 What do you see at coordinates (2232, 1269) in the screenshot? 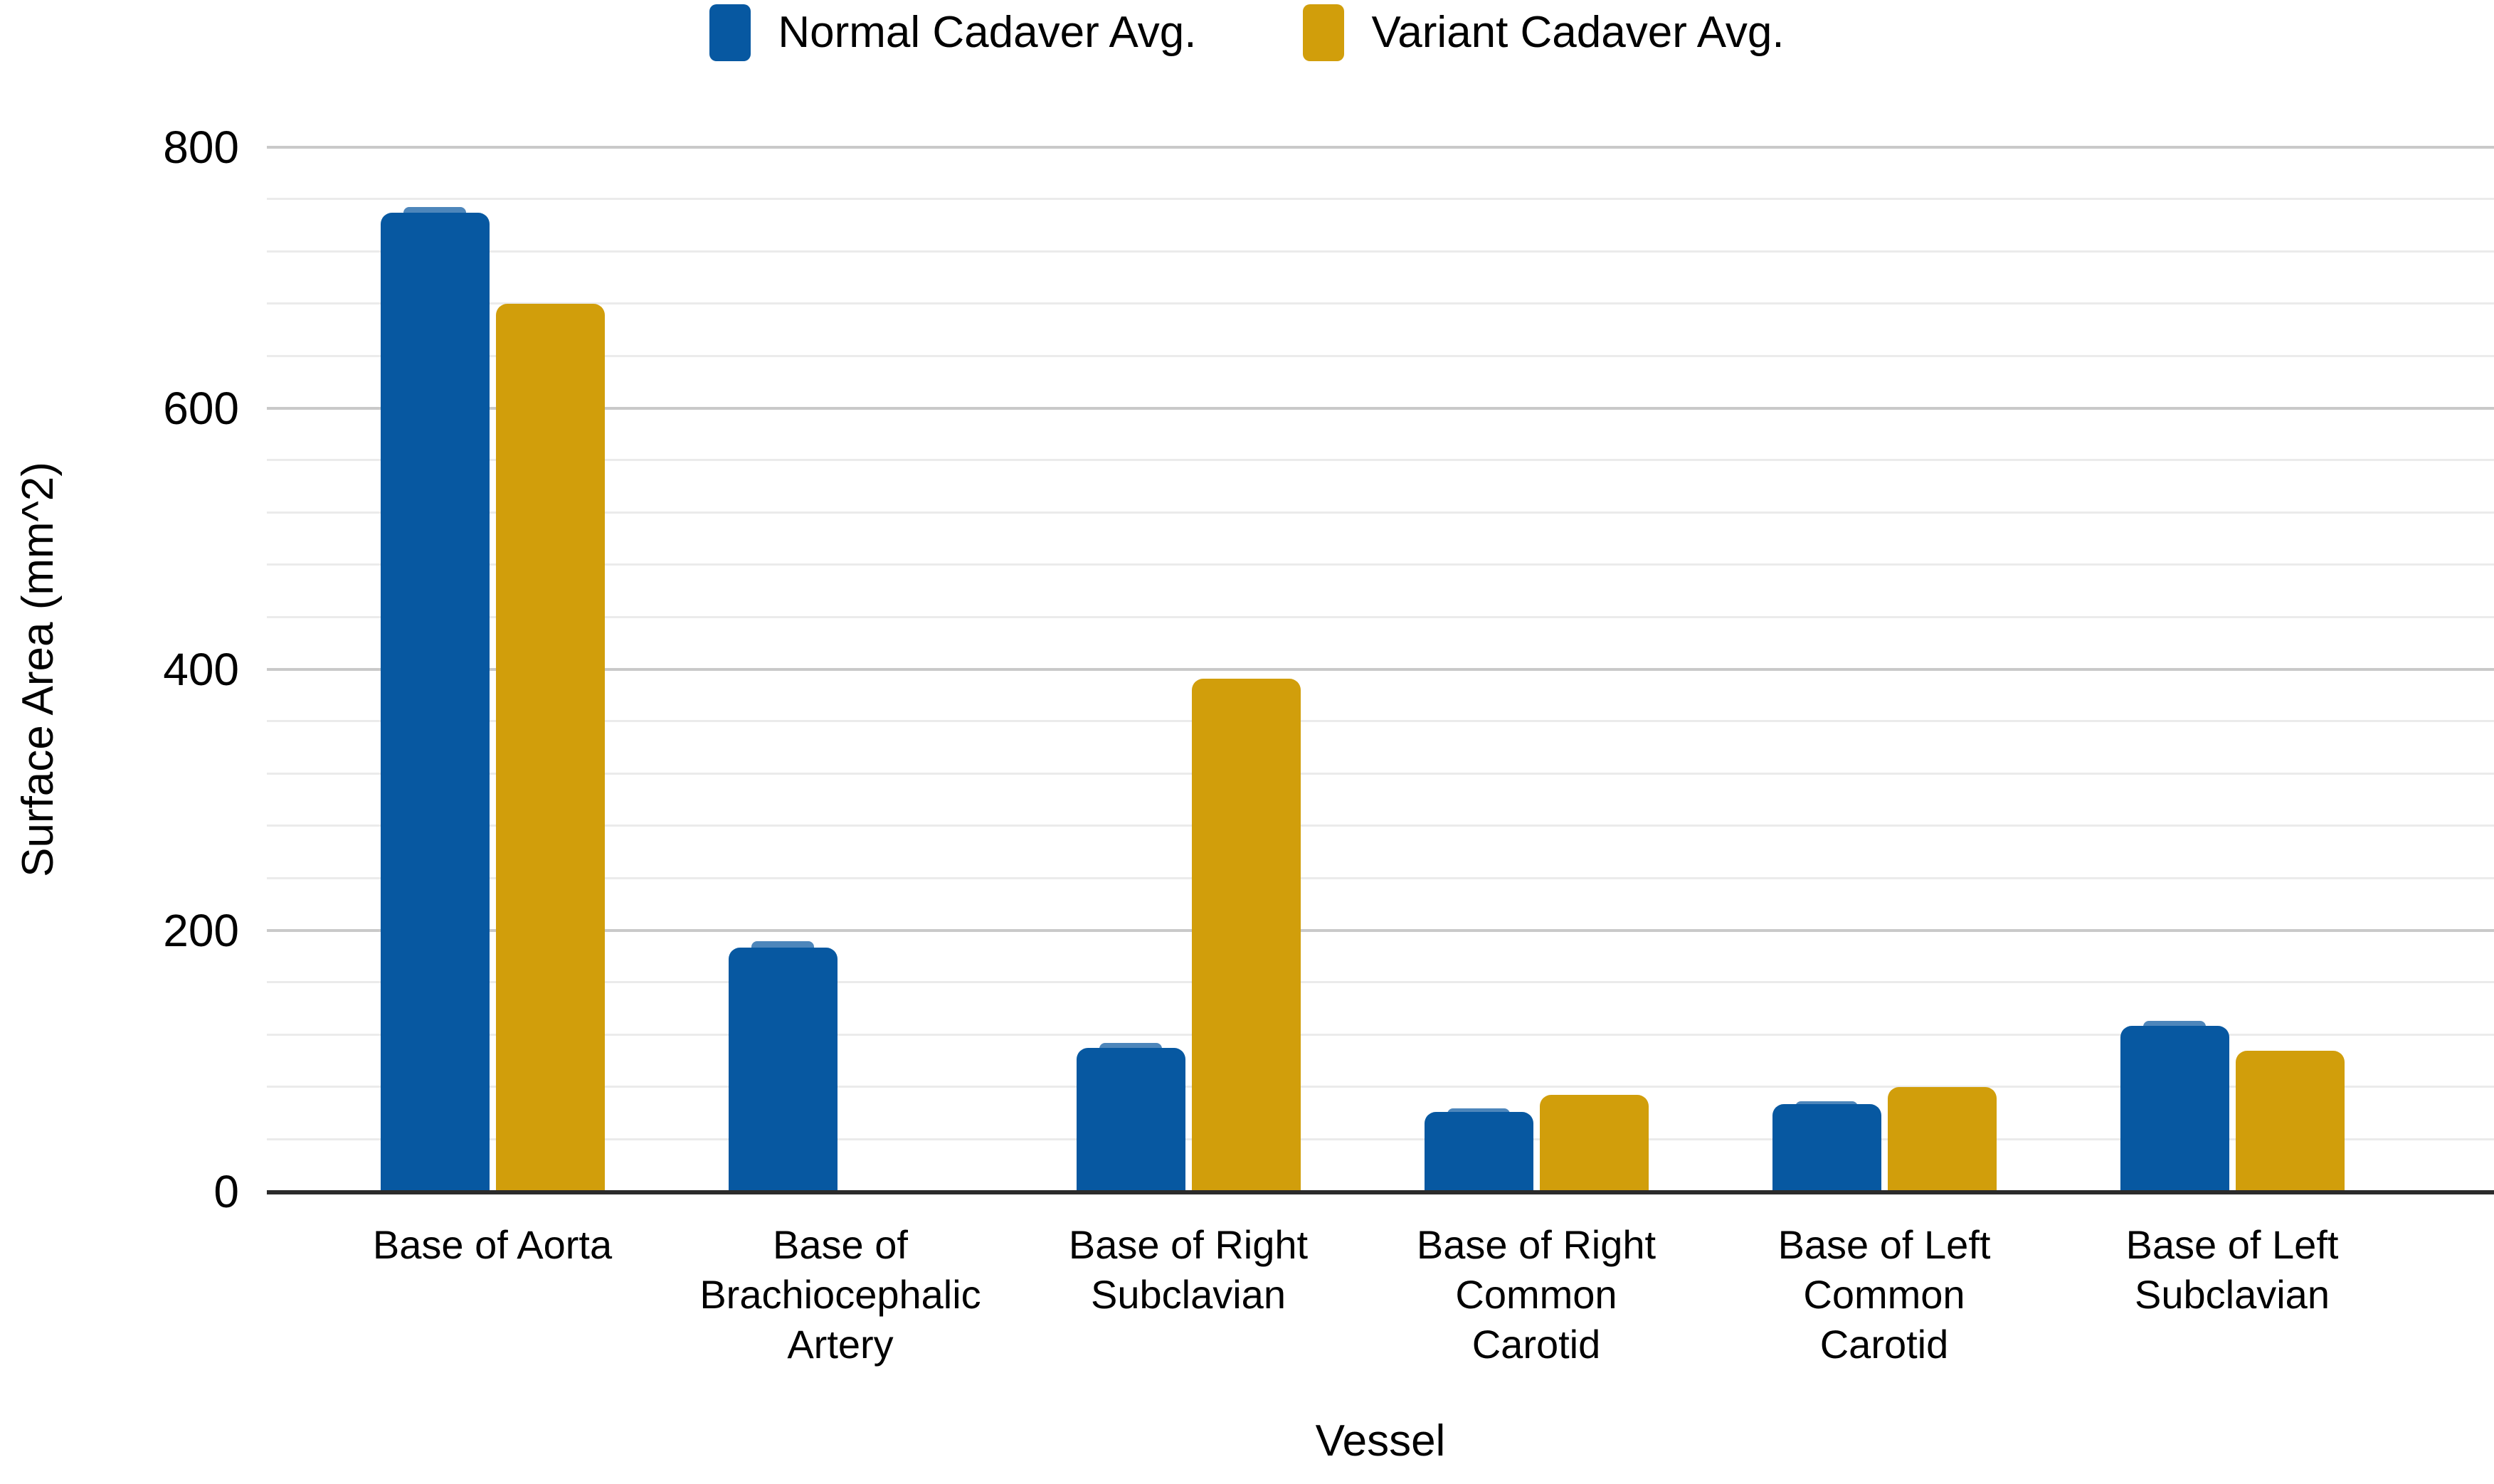
I see `category-label: Base of Left Subclavian` at bounding box center [2232, 1269].